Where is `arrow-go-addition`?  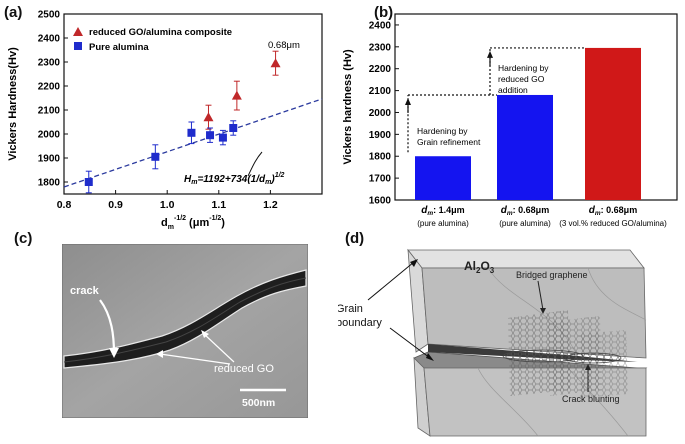
arrow-go-addition is located at coordinates (490, 54).